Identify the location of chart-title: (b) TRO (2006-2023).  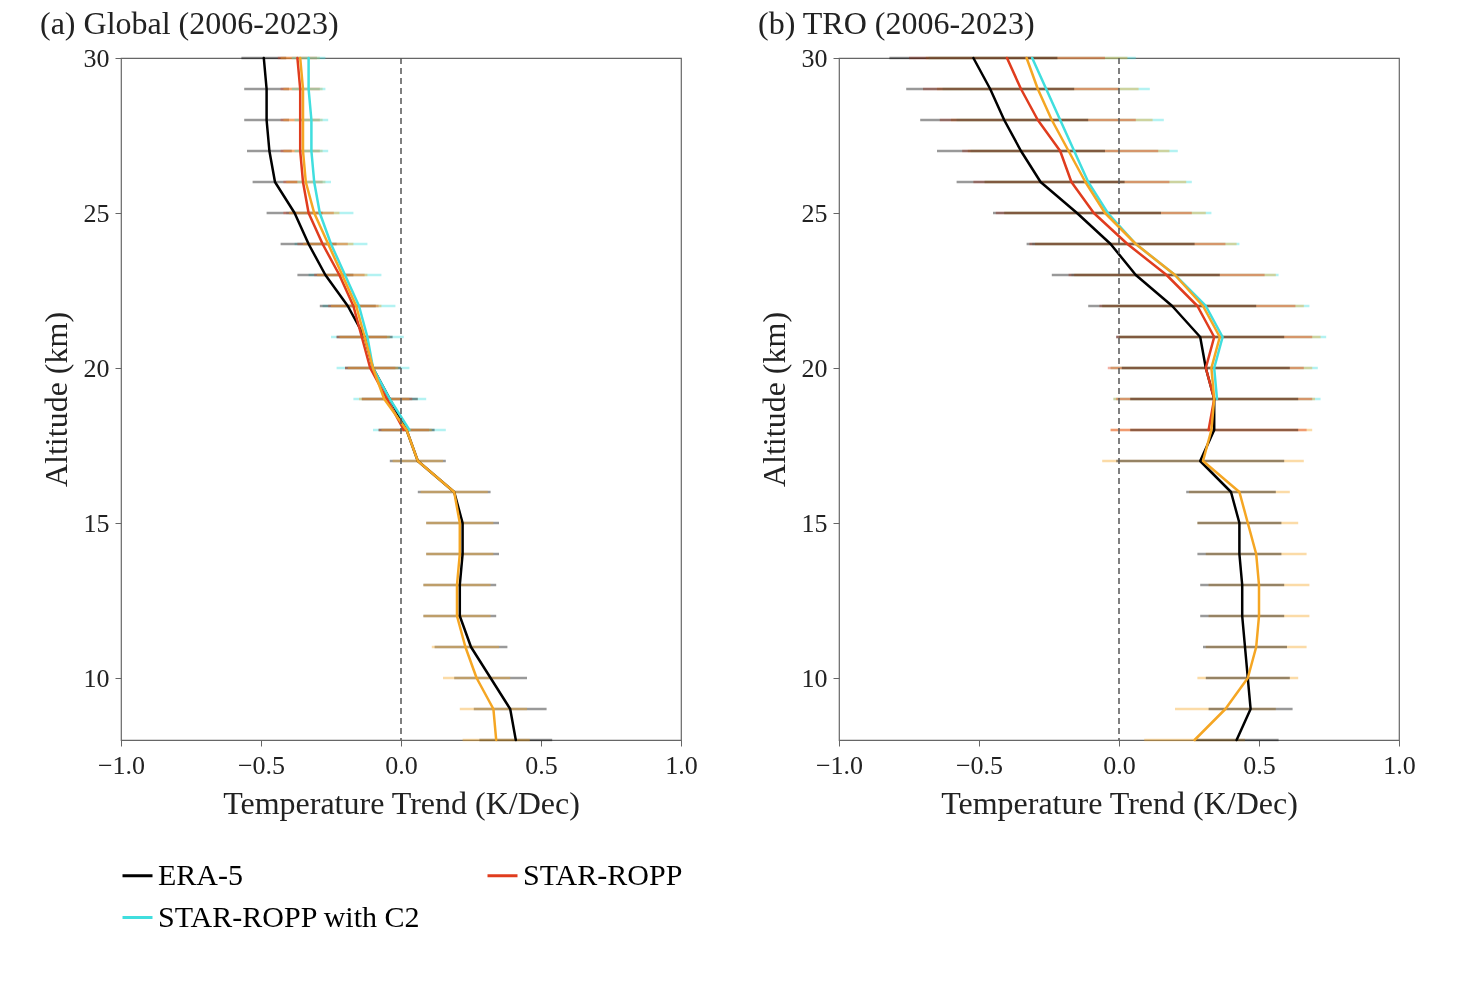
(896, 23).